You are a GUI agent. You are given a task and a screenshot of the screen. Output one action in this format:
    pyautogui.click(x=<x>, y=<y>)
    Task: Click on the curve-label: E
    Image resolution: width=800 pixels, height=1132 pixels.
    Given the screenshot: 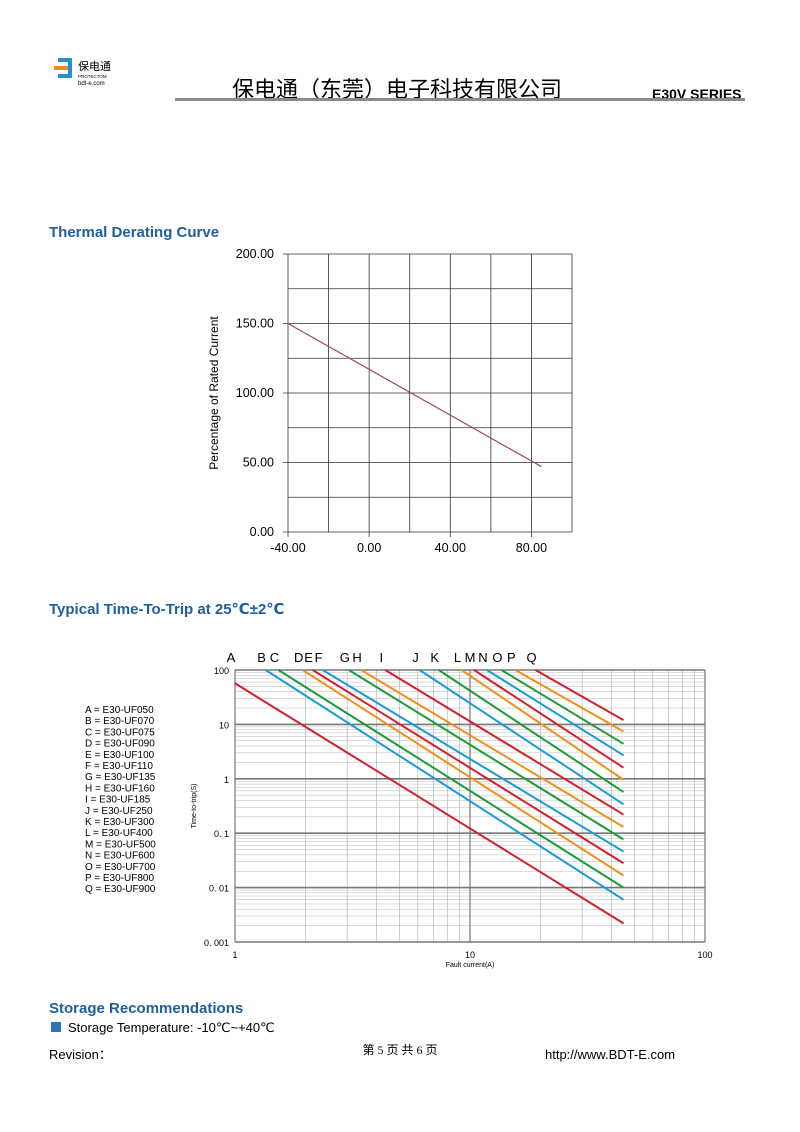 What is the action you would take?
    pyautogui.click(x=308, y=657)
    